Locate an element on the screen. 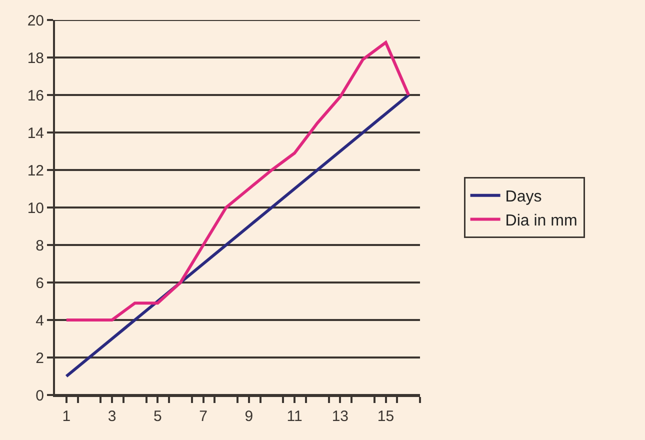  y-tick-label: 20 is located at coordinates (35, 21).